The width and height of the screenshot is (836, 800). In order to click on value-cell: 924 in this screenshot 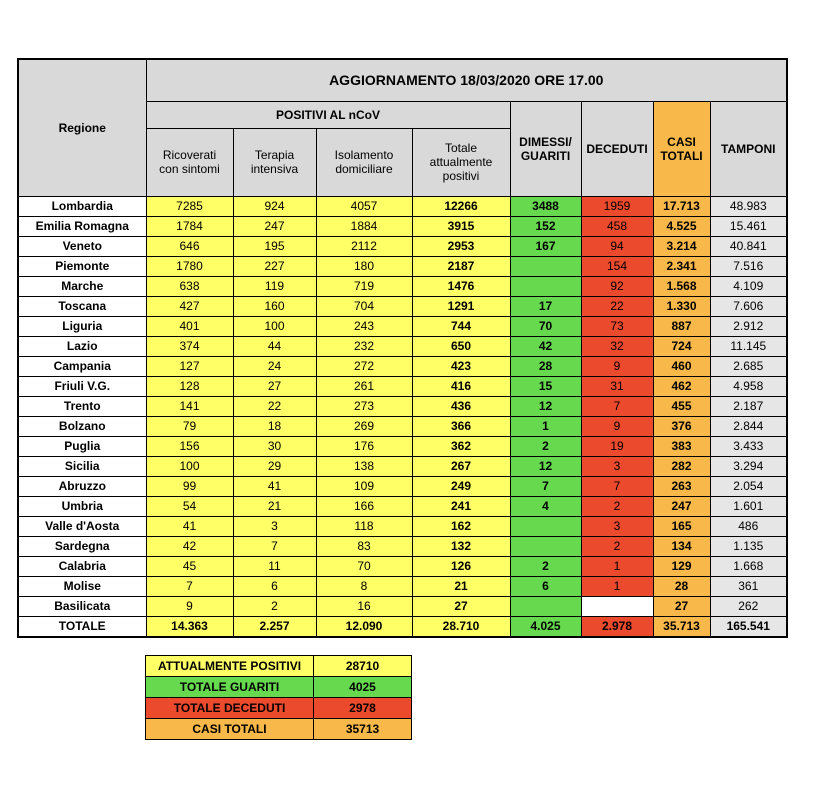, I will do `click(274, 206)`.